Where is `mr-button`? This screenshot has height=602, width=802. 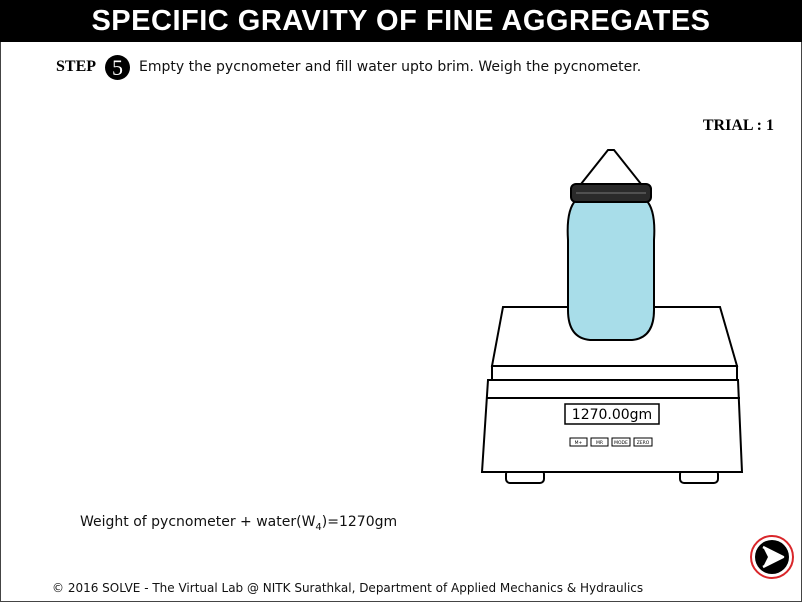 mr-button is located at coordinates (599, 442).